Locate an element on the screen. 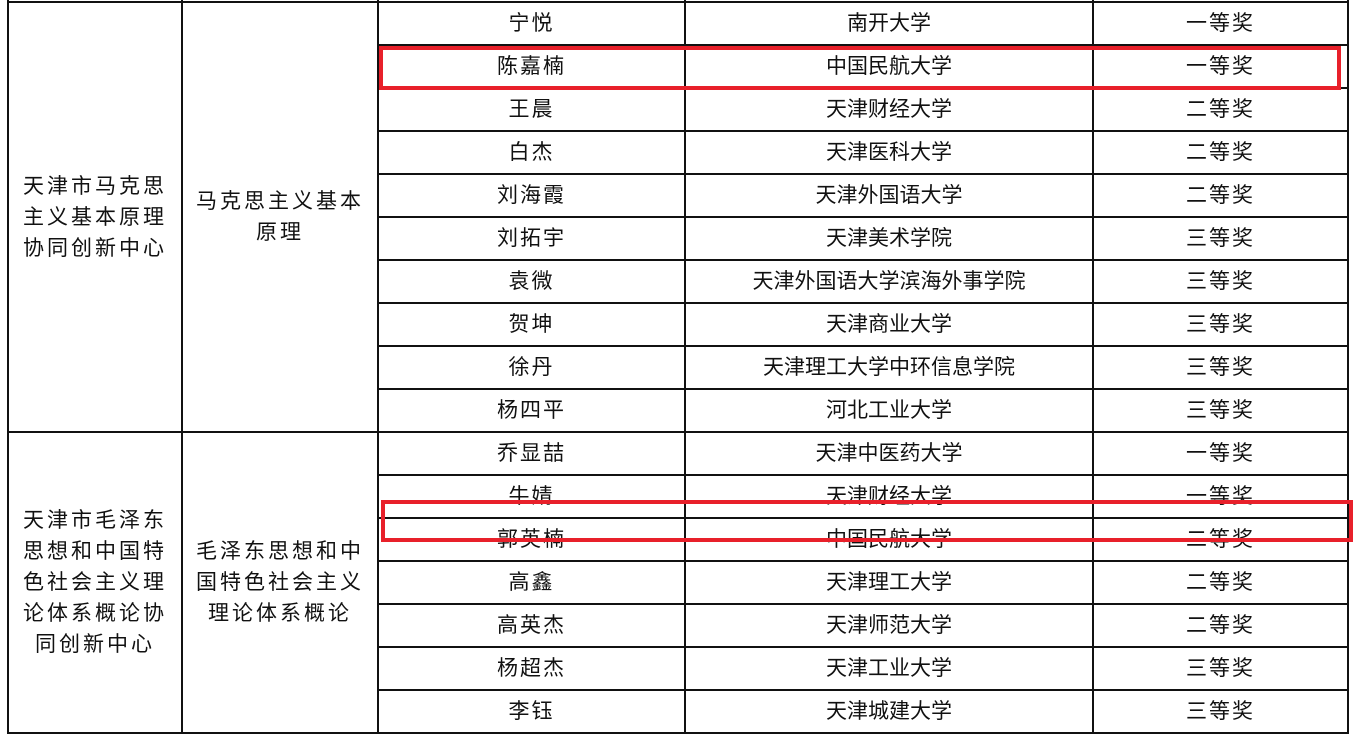 Image resolution: width=1354 pixels, height=734 pixels. center-line: 色社会主义理 is located at coordinates (95, 582).